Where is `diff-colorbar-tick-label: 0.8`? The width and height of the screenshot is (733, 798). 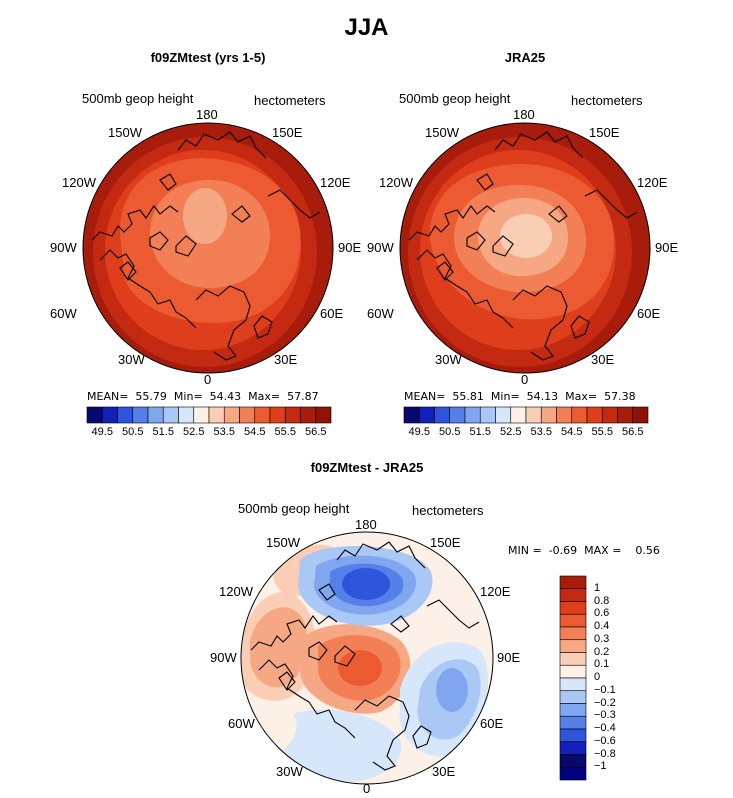
diff-colorbar-tick-label: 0.8 is located at coordinates (602, 600).